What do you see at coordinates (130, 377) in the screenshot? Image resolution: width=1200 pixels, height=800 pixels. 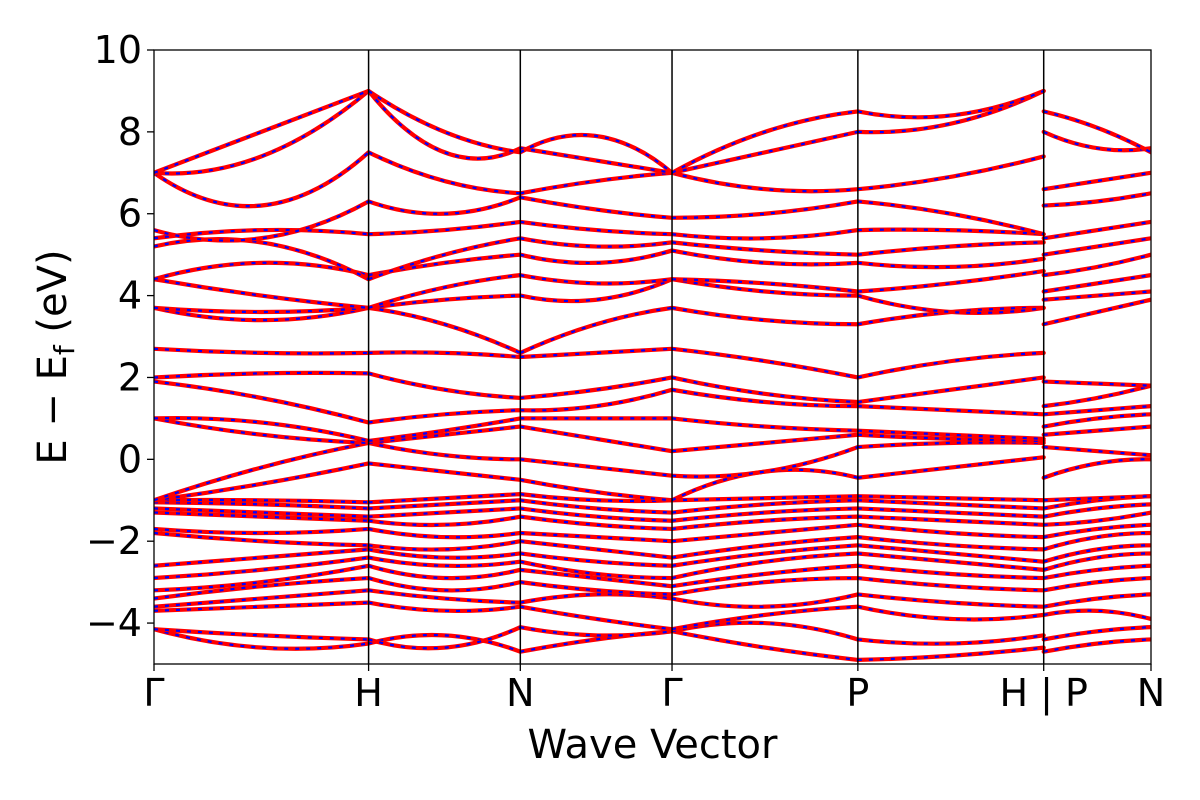 I see `y-tick-label: 2` at bounding box center [130, 377].